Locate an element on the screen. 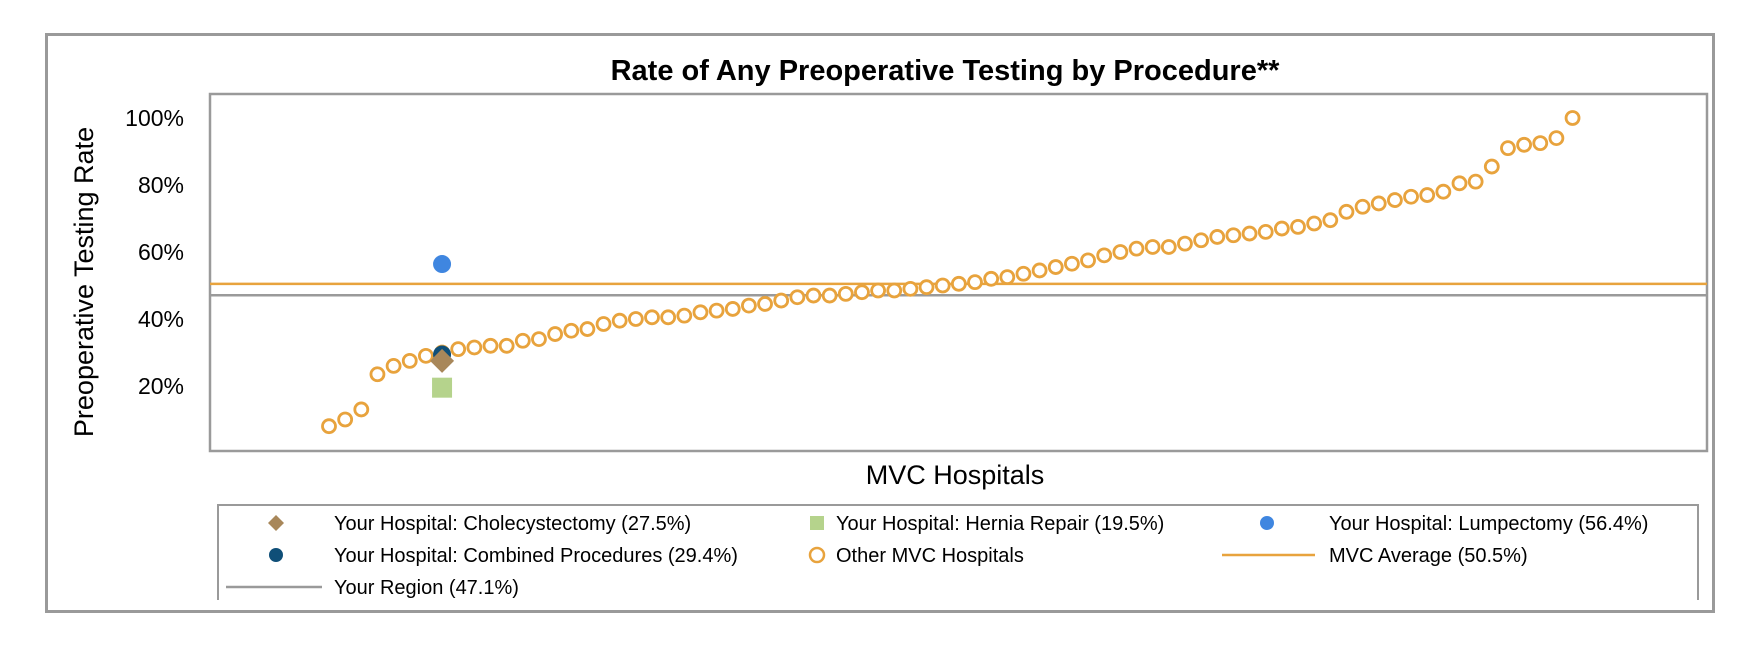  hernia-repair-point is located at coordinates (442, 387).